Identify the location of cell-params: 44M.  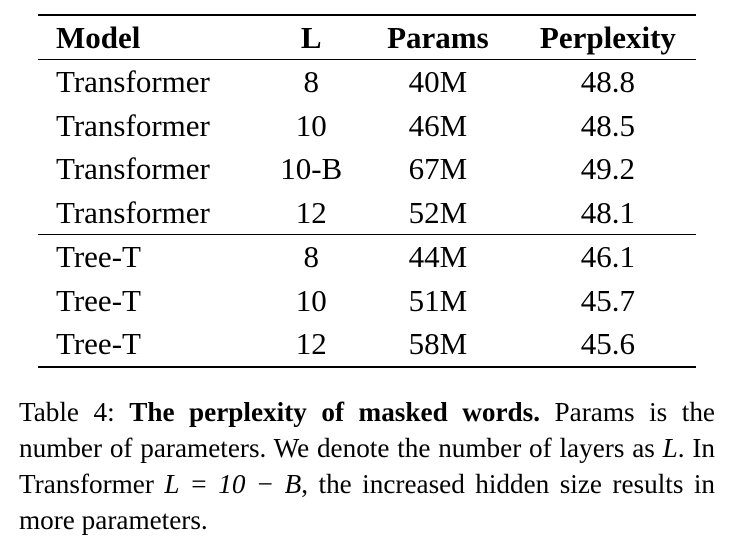
(438, 256).